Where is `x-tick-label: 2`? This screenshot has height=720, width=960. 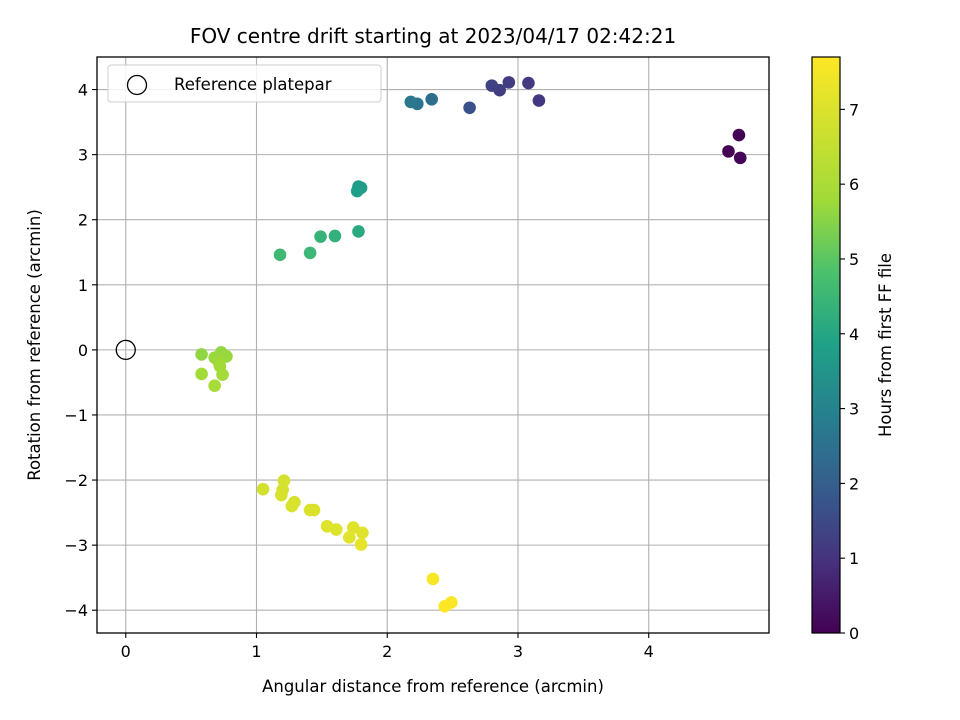
x-tick-label: 2 is located at coordinates (387, 651).